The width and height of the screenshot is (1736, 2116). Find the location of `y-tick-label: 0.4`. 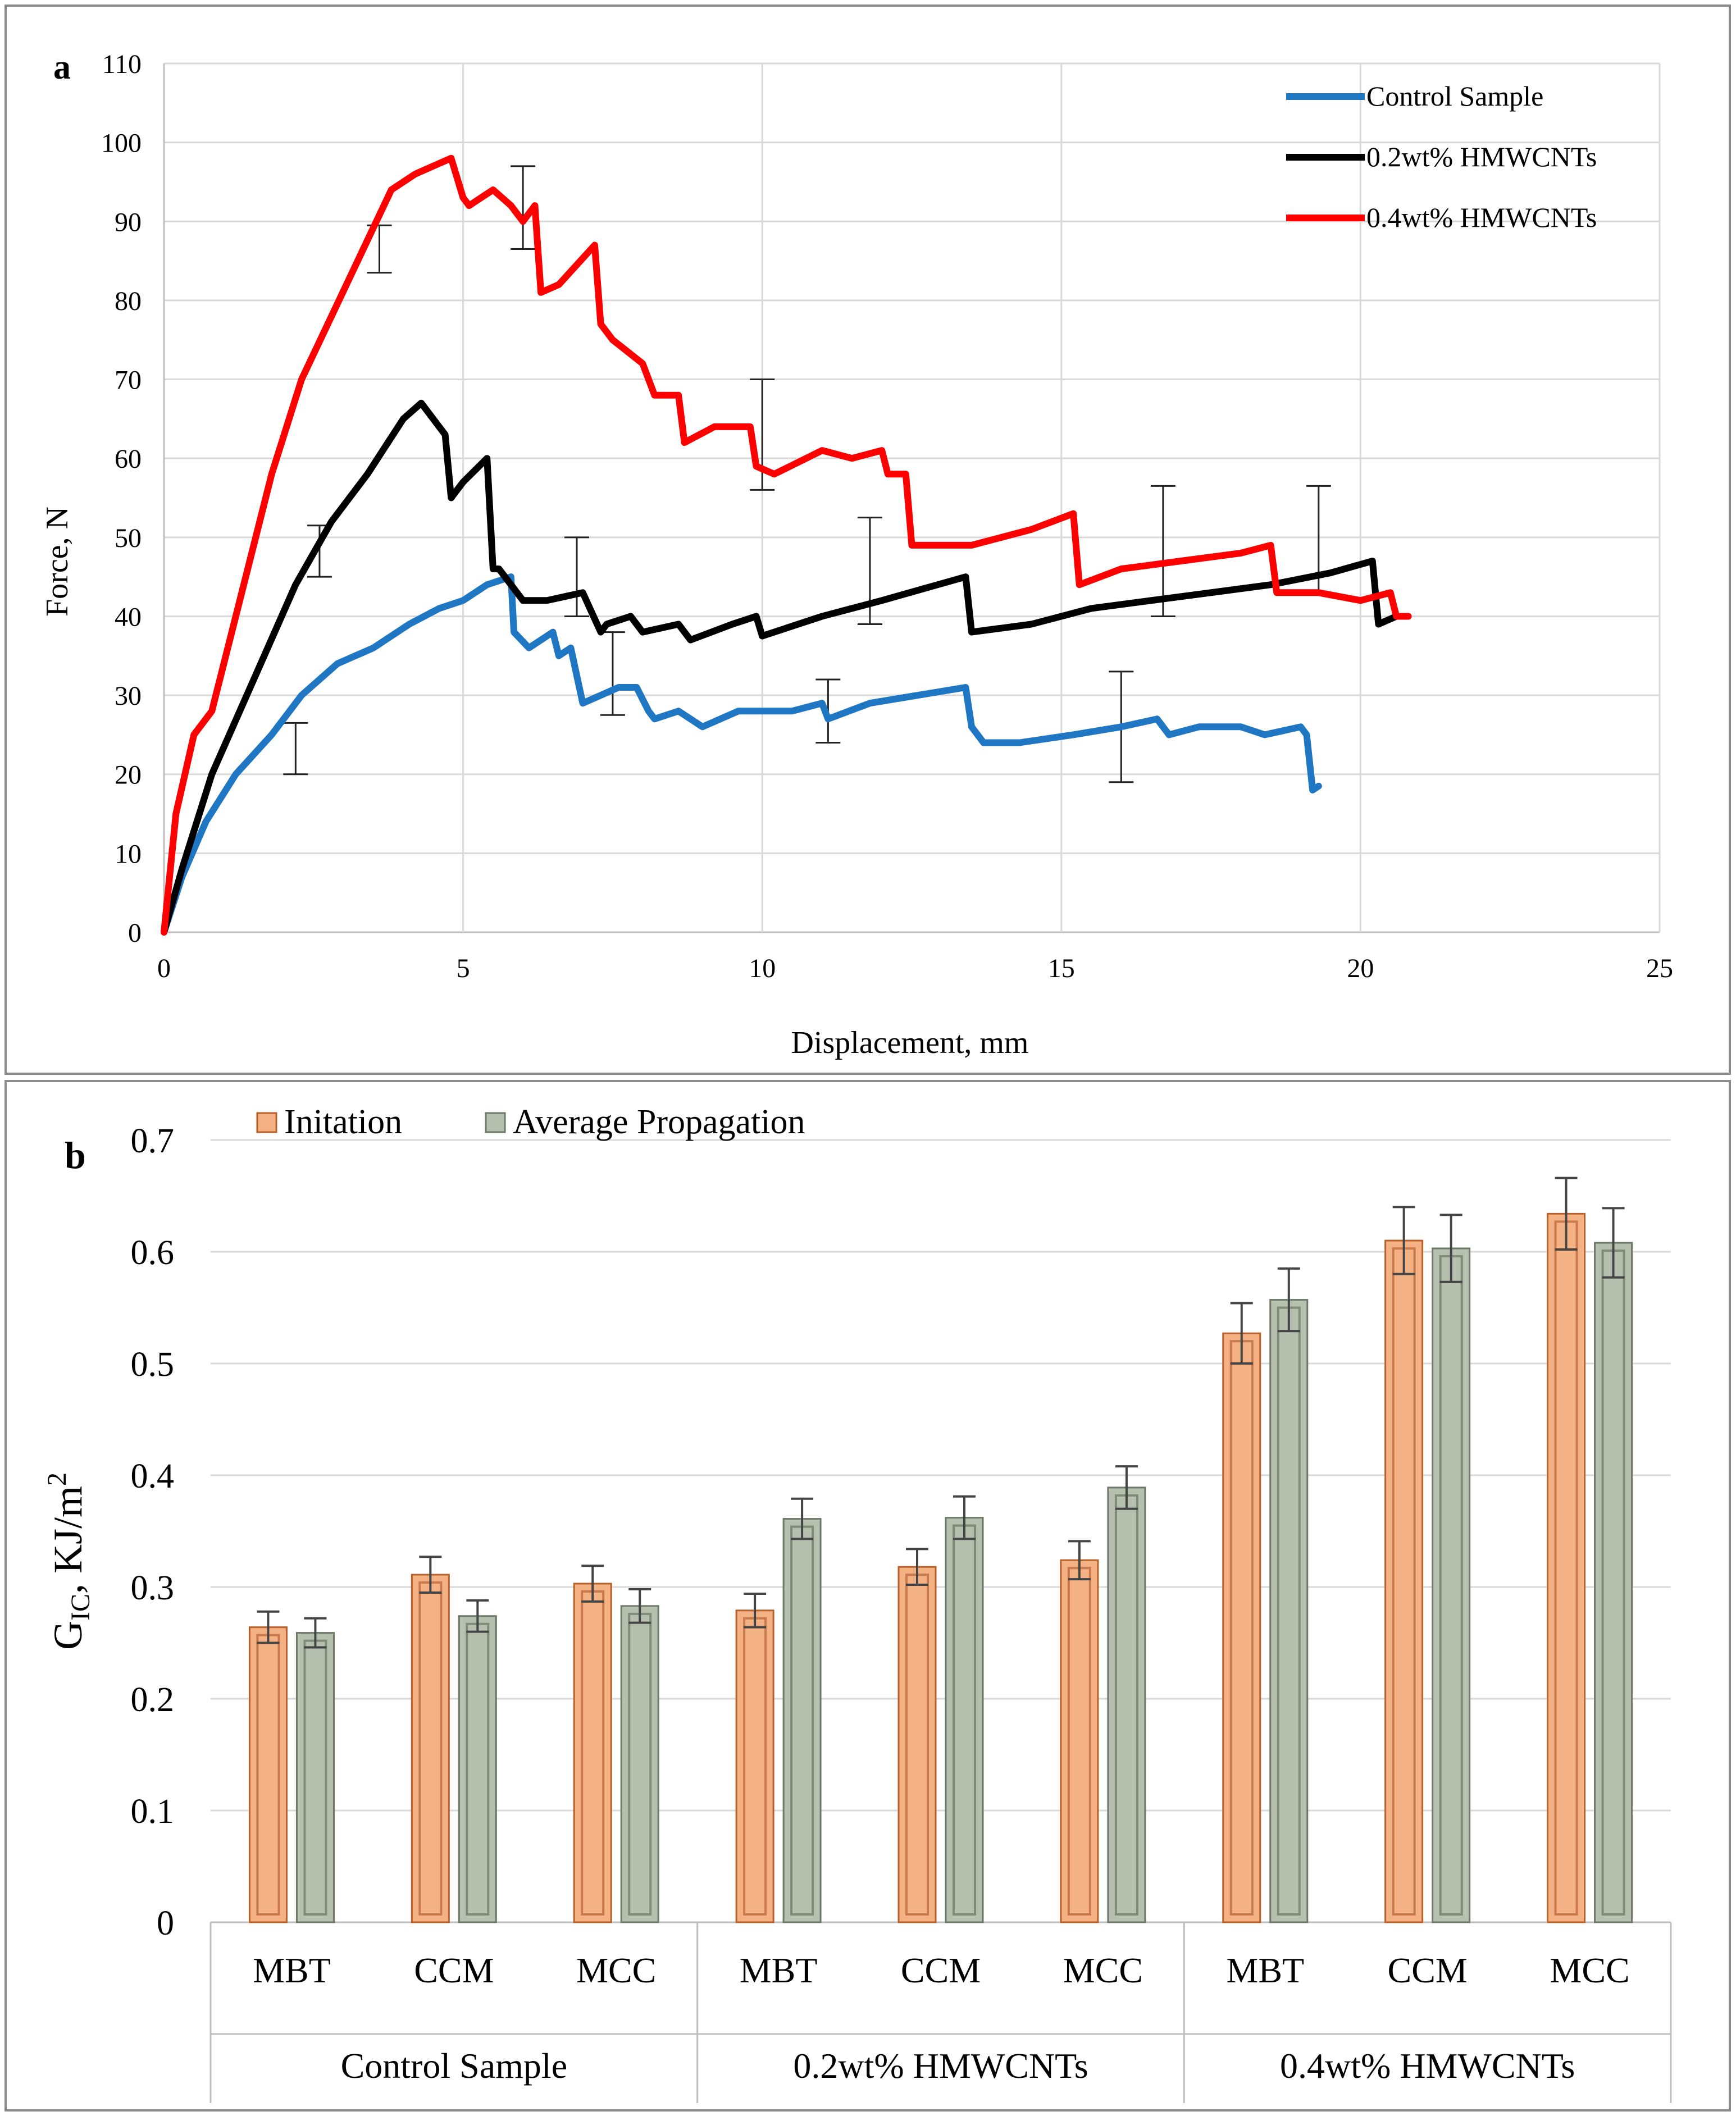

y-tick-label: 0.4 is located at coordinates (153, 1476).